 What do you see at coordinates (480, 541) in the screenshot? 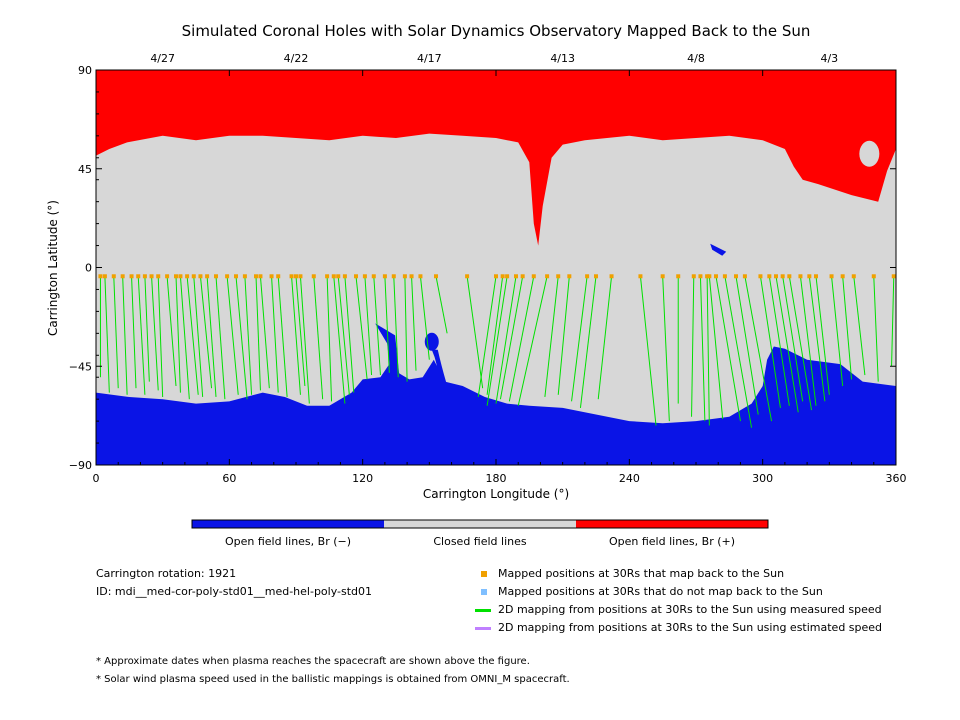
I see `colorbar-label: Closed field lines` at bounding box center [480, 541].